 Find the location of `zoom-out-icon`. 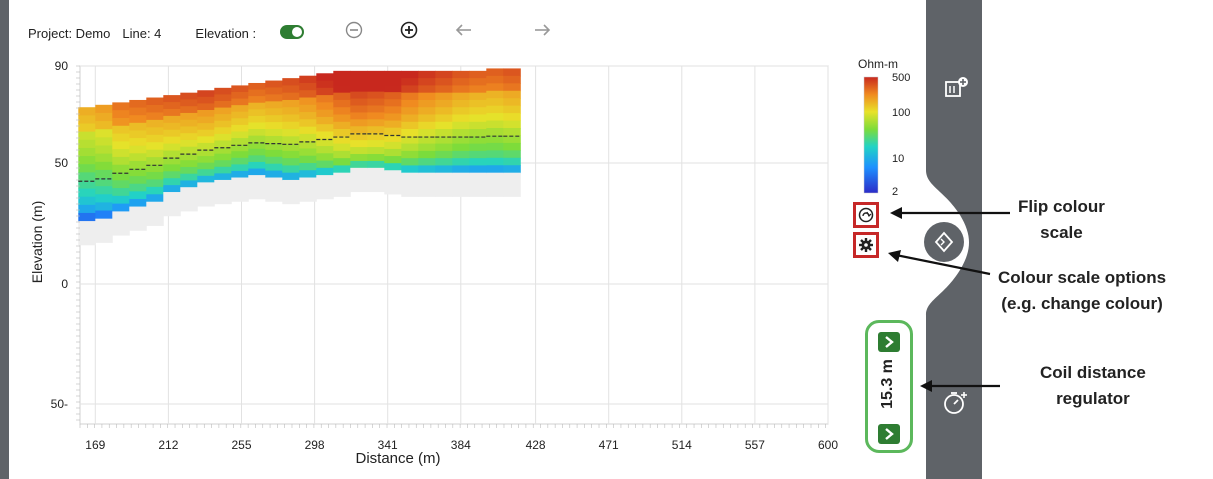

zoom-out-icon is located at coordinates (354, 30).